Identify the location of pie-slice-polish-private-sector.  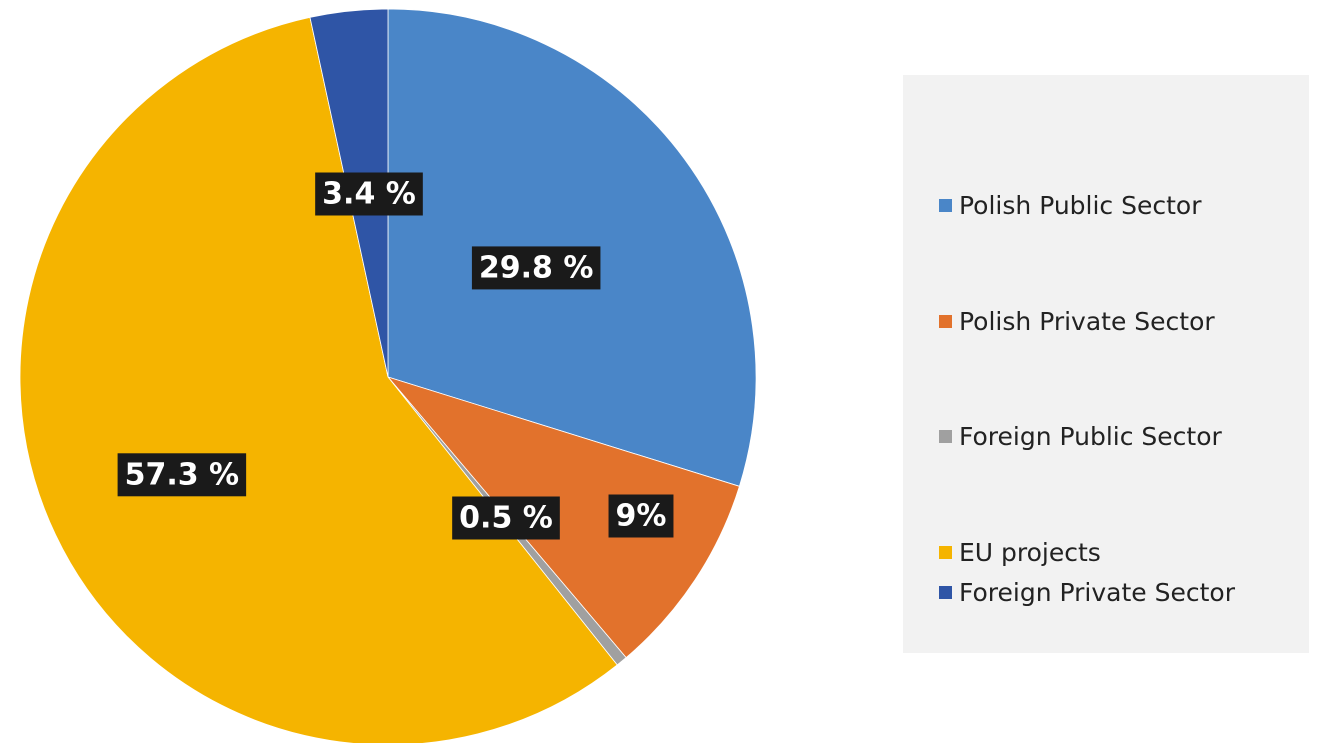
(563, 517).